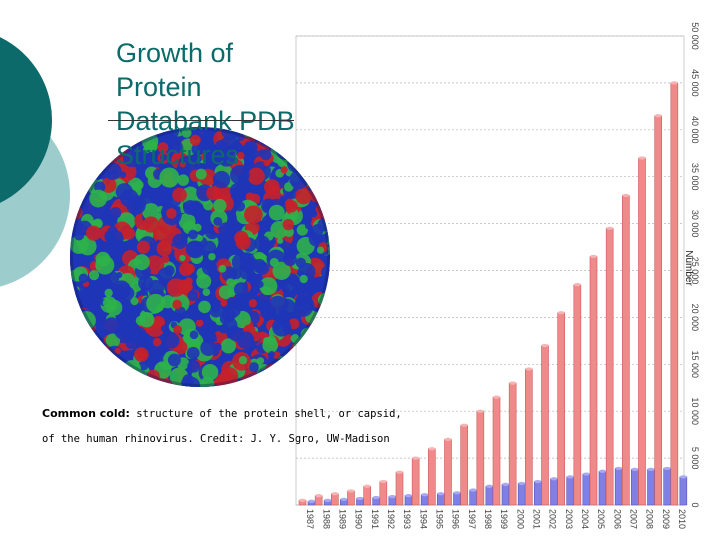 This screenshot has width=720, height=540. I want to click on x-tick-label: 2007, so click(633, 519).